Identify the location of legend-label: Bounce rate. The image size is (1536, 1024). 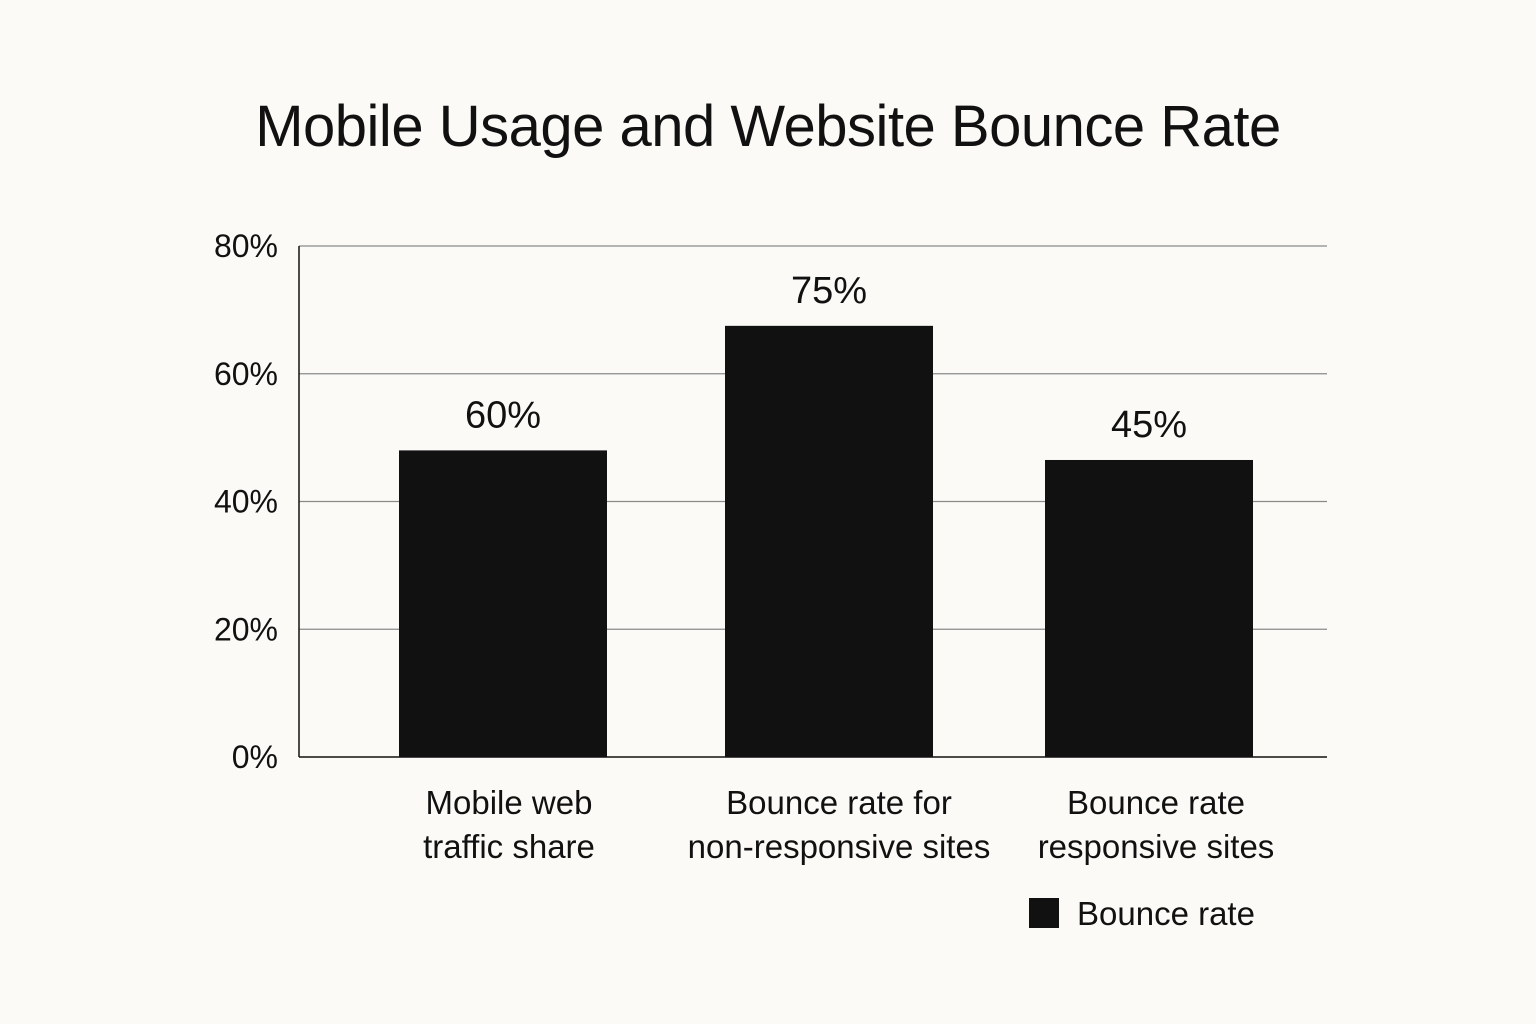
(1166, 913).